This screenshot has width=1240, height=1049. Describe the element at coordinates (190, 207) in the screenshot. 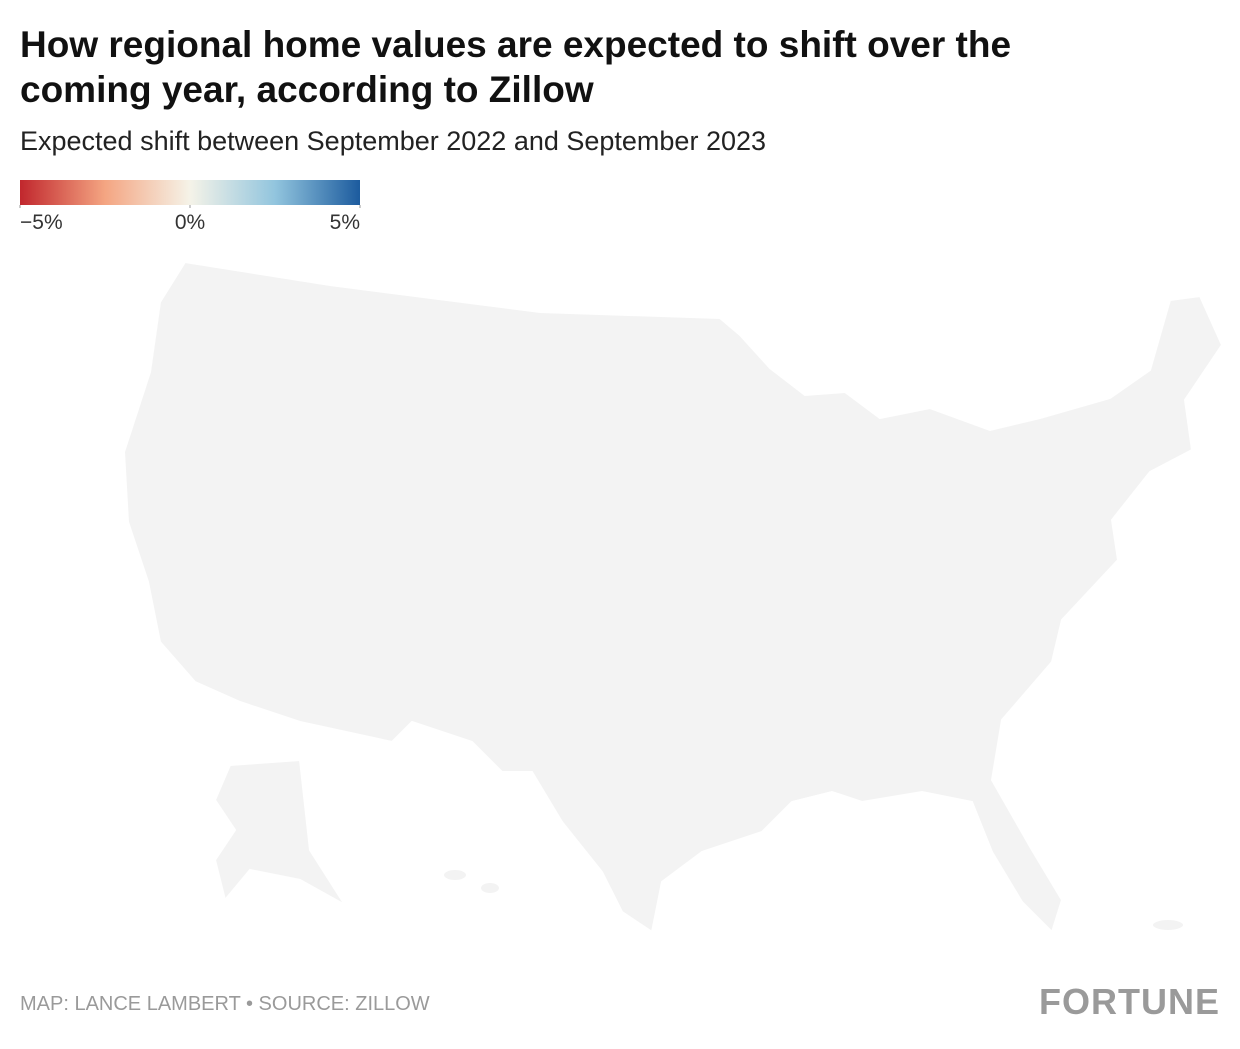

I see `legend: −5% 0% 5%` at that location.